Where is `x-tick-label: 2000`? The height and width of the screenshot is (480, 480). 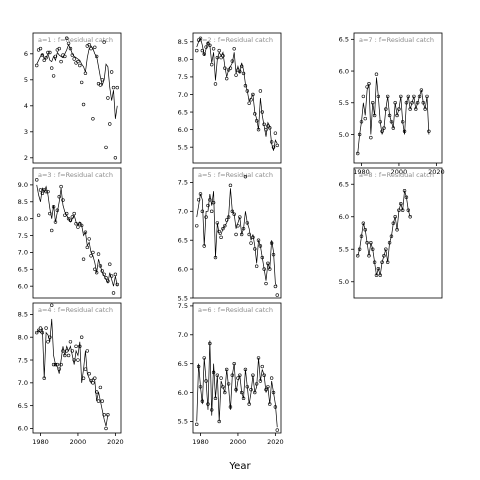 x-tick-label: 2000 is located at coordinates (238, 442).